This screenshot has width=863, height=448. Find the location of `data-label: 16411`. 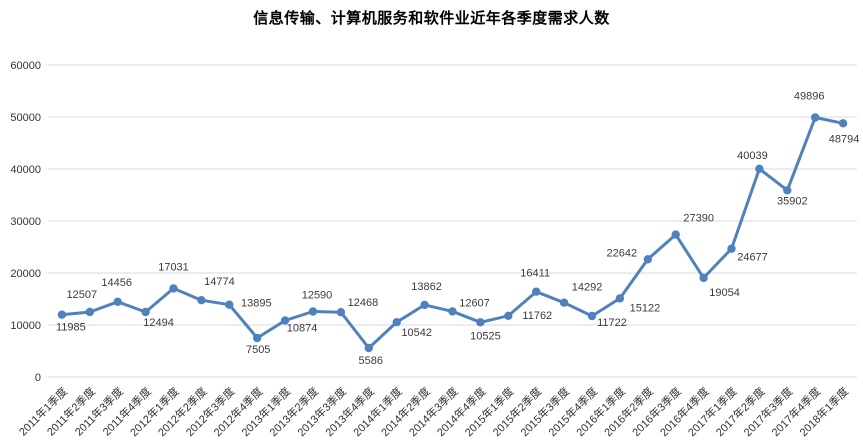

data-label: 16411 is located at coordinates (535, 274).